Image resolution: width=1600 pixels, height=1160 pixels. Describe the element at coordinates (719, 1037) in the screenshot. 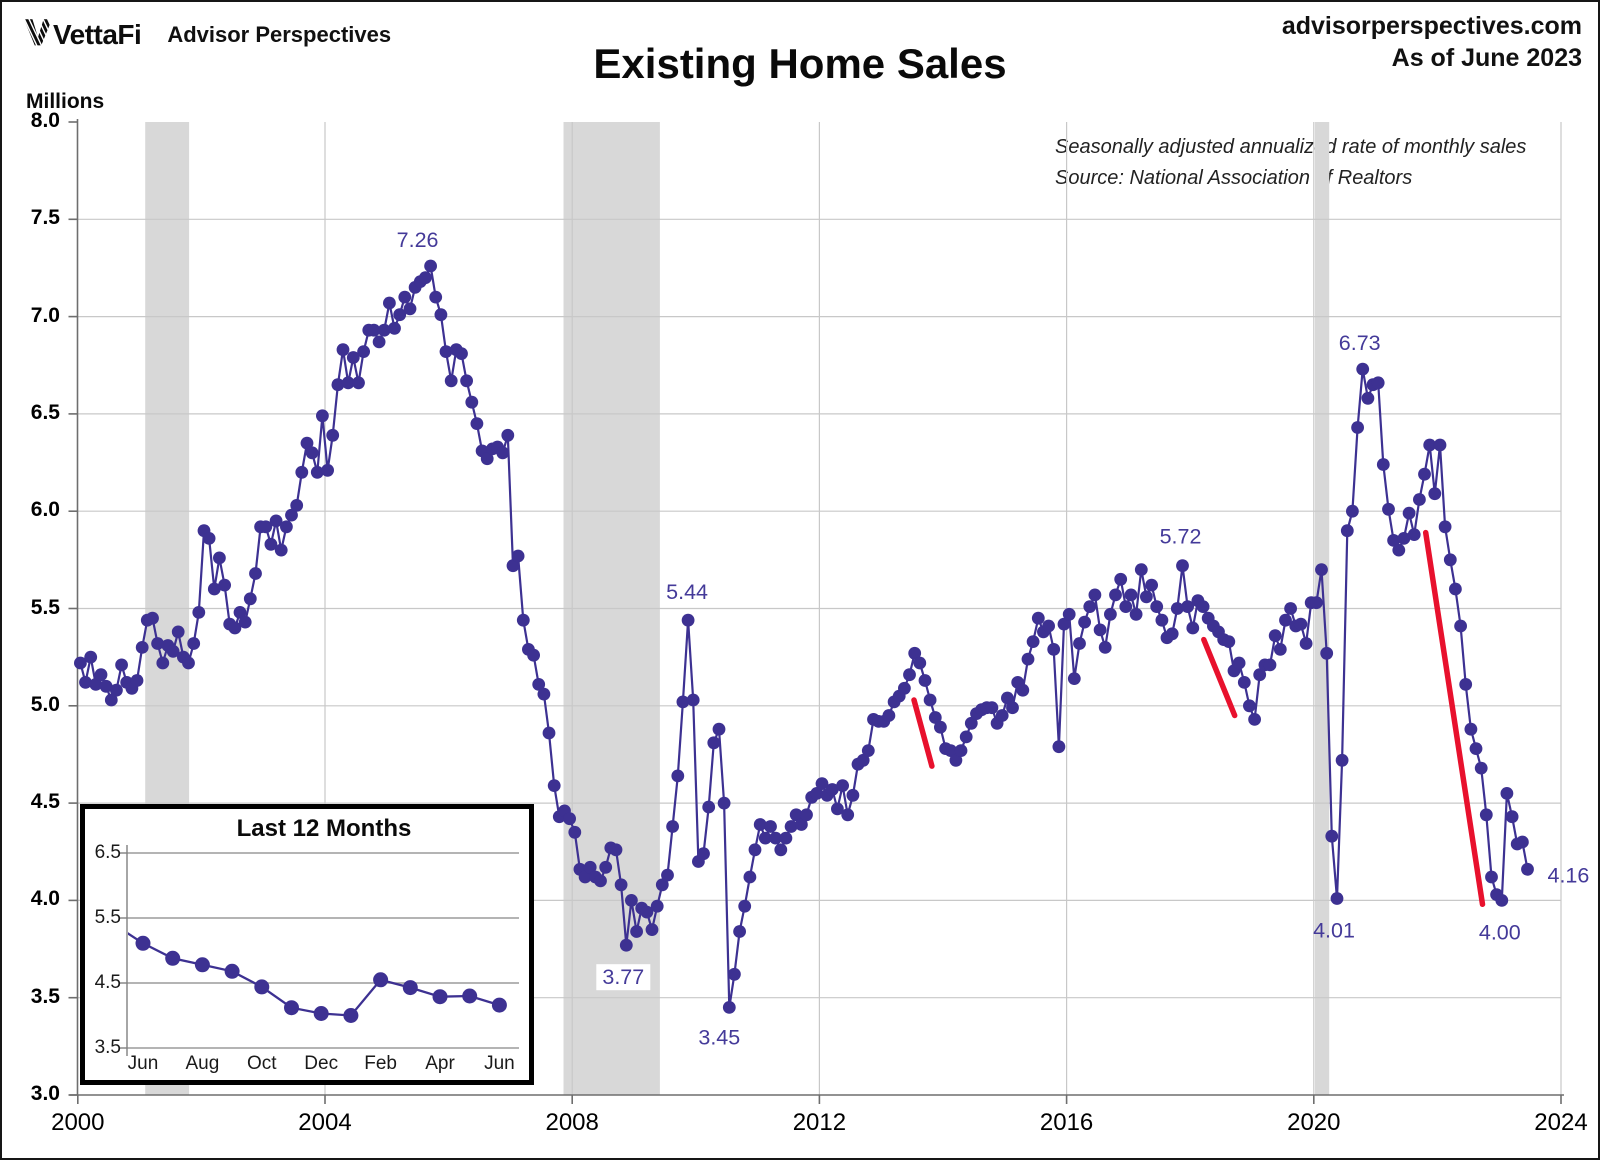

I see `annotation-value: 3.45` at that location.